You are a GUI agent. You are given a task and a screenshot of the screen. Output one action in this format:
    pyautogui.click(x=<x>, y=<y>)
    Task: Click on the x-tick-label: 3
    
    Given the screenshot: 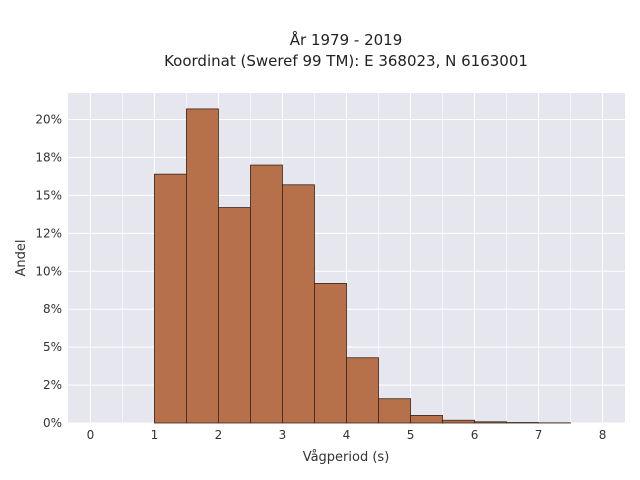 What is the action you would take?
    pyautogui.click(x=283, y=435)
    